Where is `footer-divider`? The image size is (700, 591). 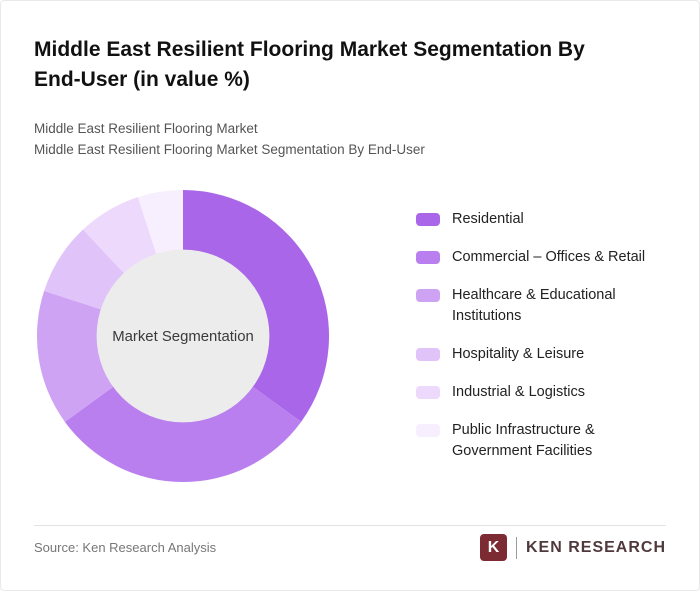 footer-divider is located at coordinates (350, 525).